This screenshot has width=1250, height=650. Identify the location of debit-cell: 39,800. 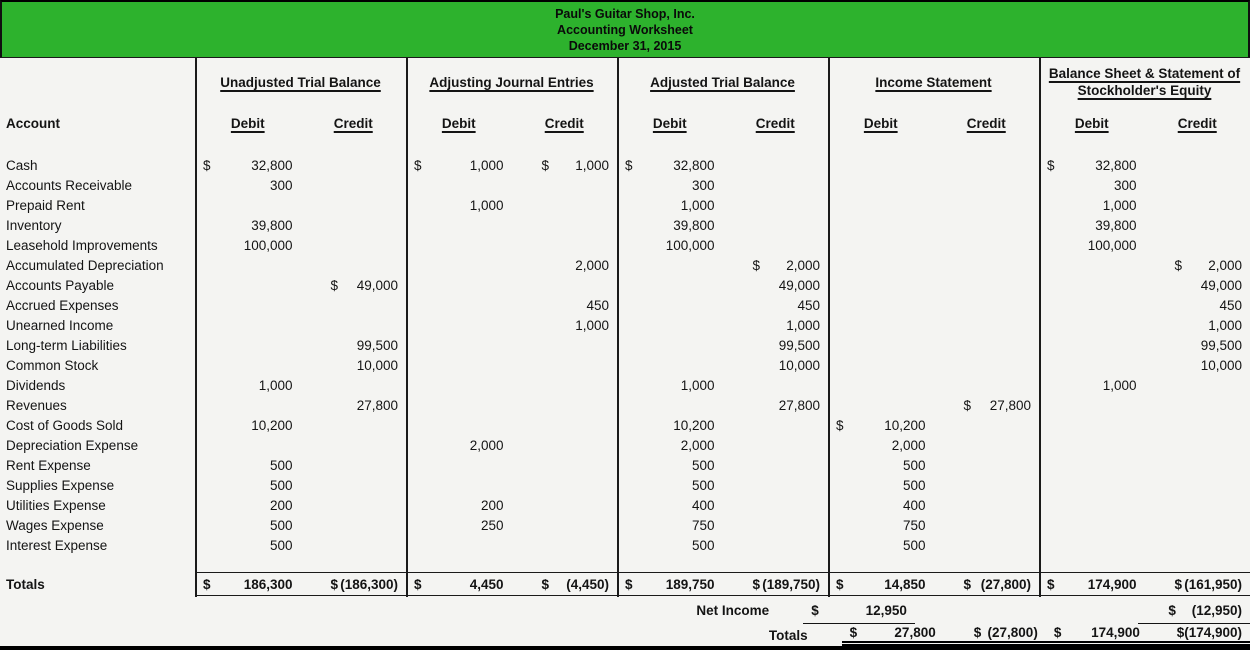
(670, 225).